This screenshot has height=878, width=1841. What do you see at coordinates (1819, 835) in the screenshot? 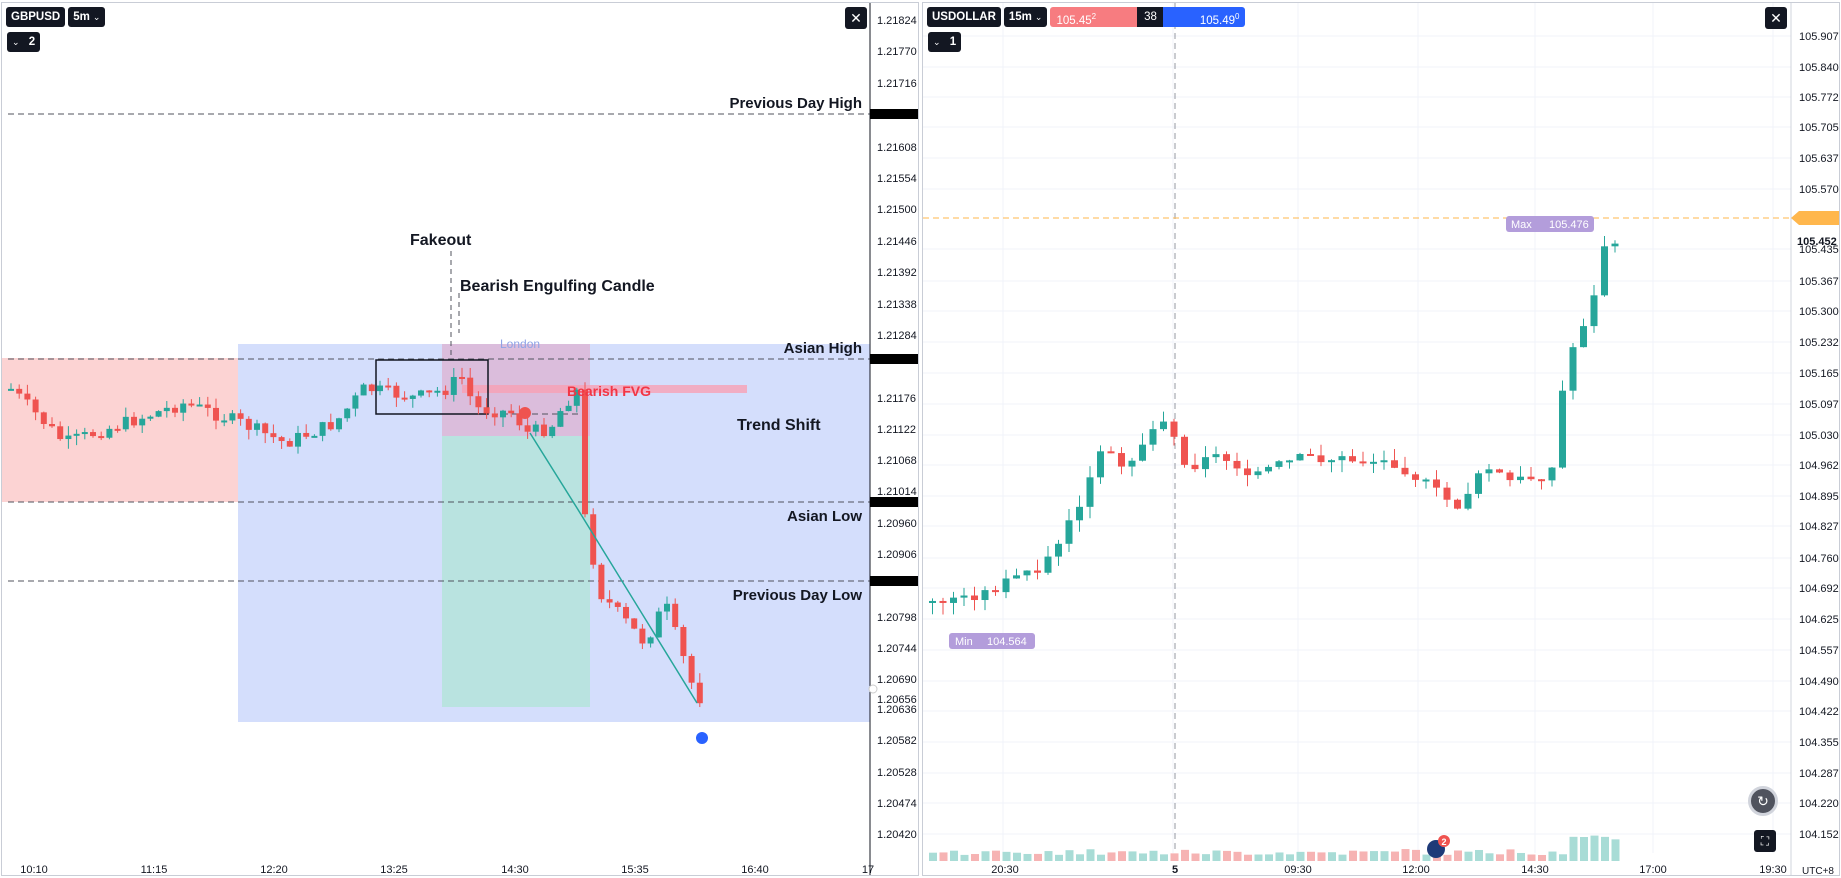
I see `price-axis-label: 104.152` at bounding box center [1819, 835].